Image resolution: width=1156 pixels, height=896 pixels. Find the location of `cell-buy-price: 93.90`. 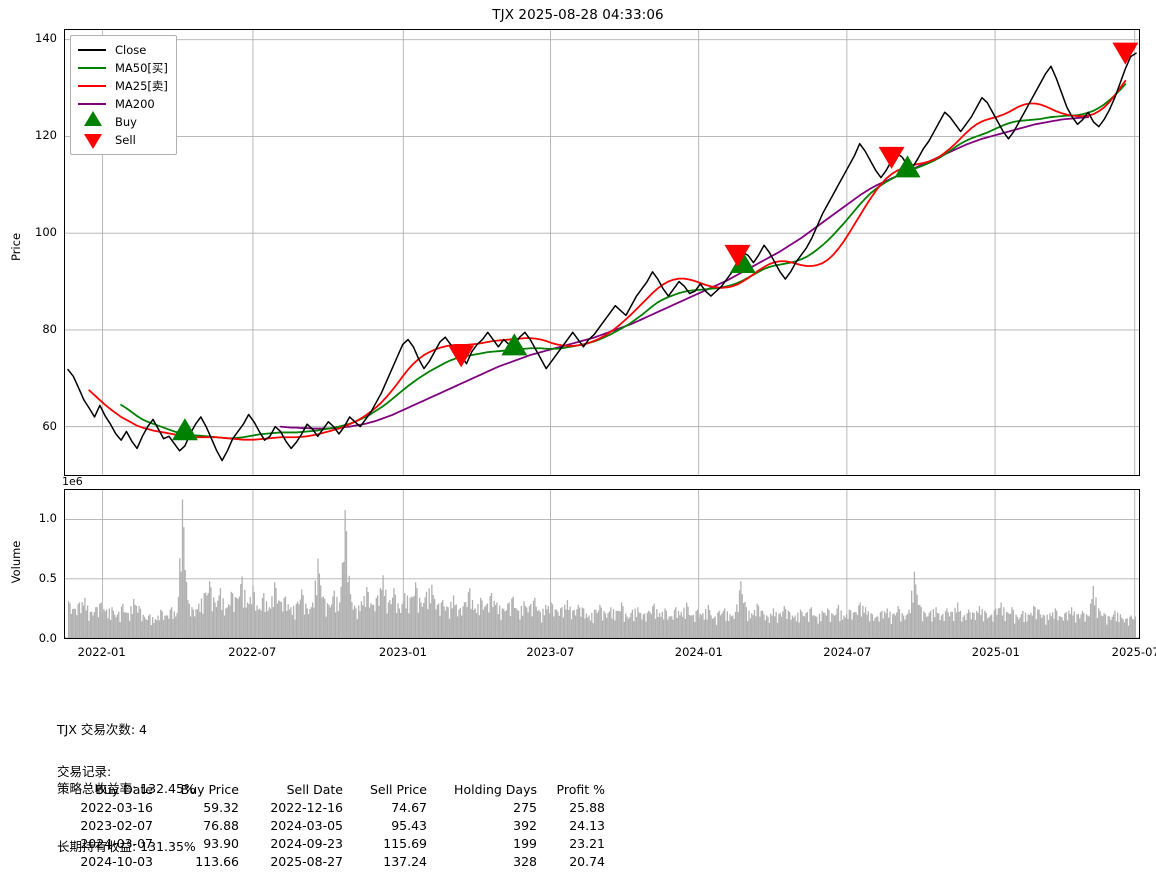

cell-buy-price: 93.90 is located at coordinates (221, 843).